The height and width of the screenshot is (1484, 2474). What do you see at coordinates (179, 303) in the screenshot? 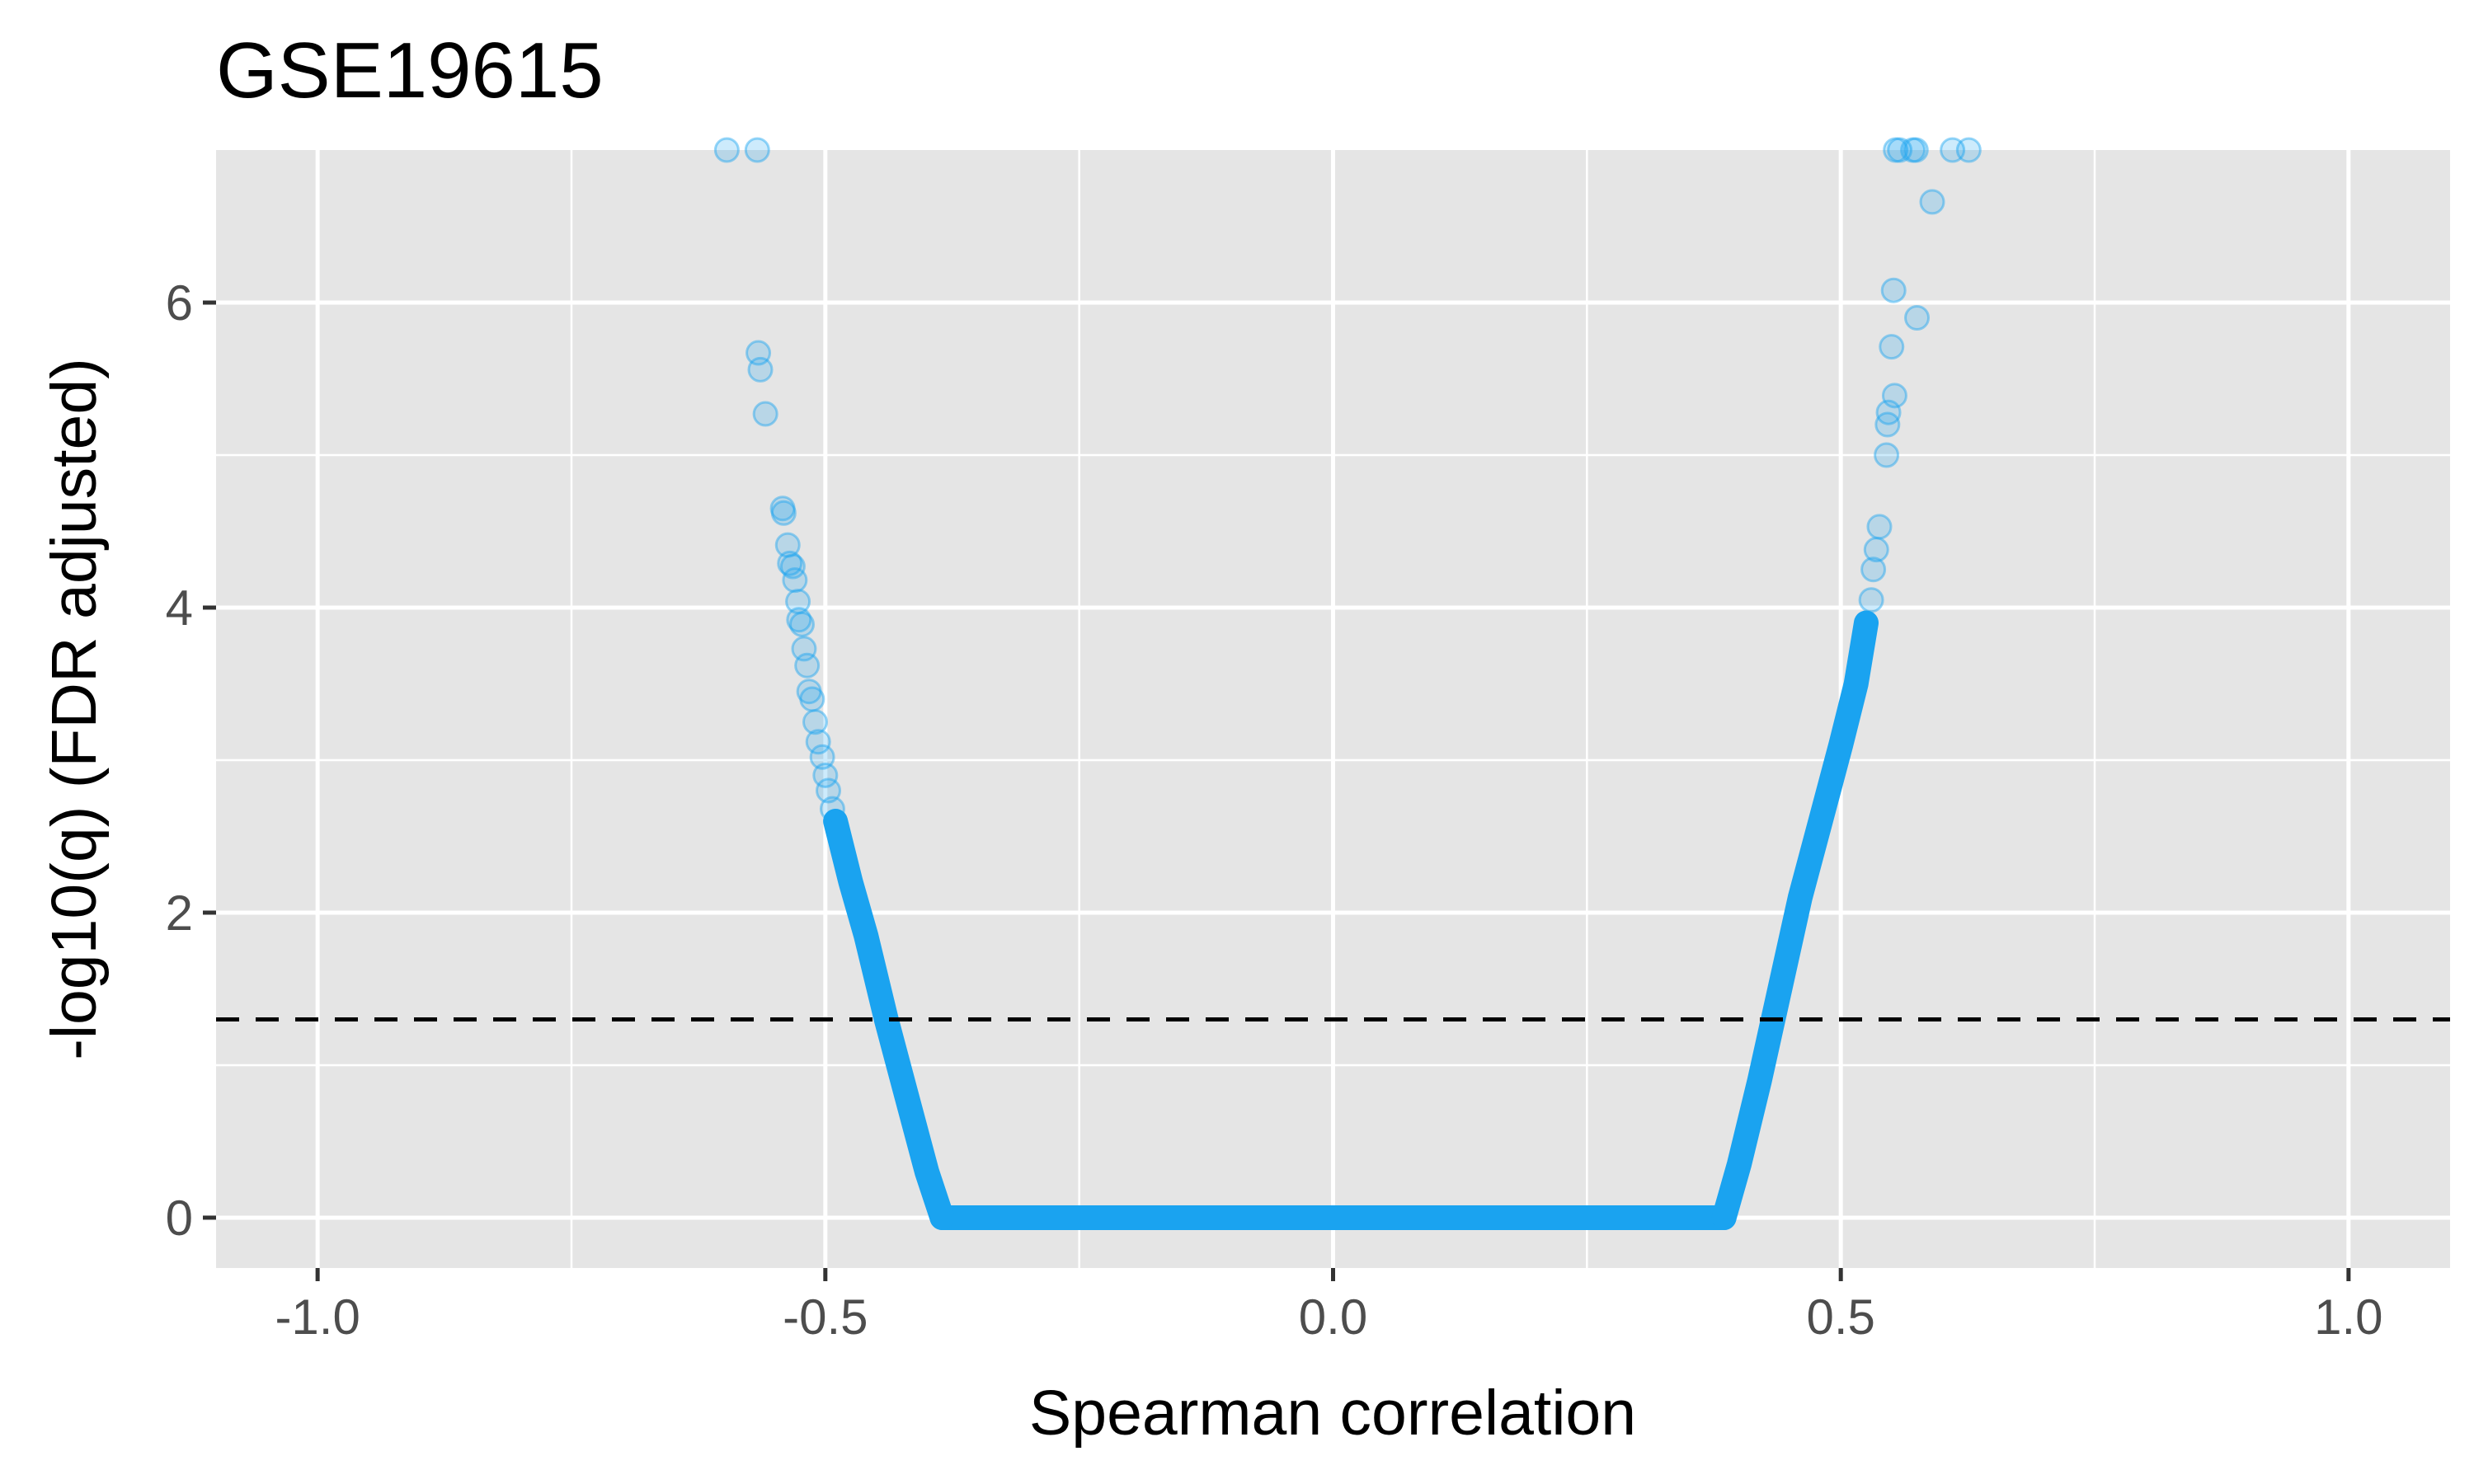
I see `y-tick-label: 6` at bounding box center [179, 303].